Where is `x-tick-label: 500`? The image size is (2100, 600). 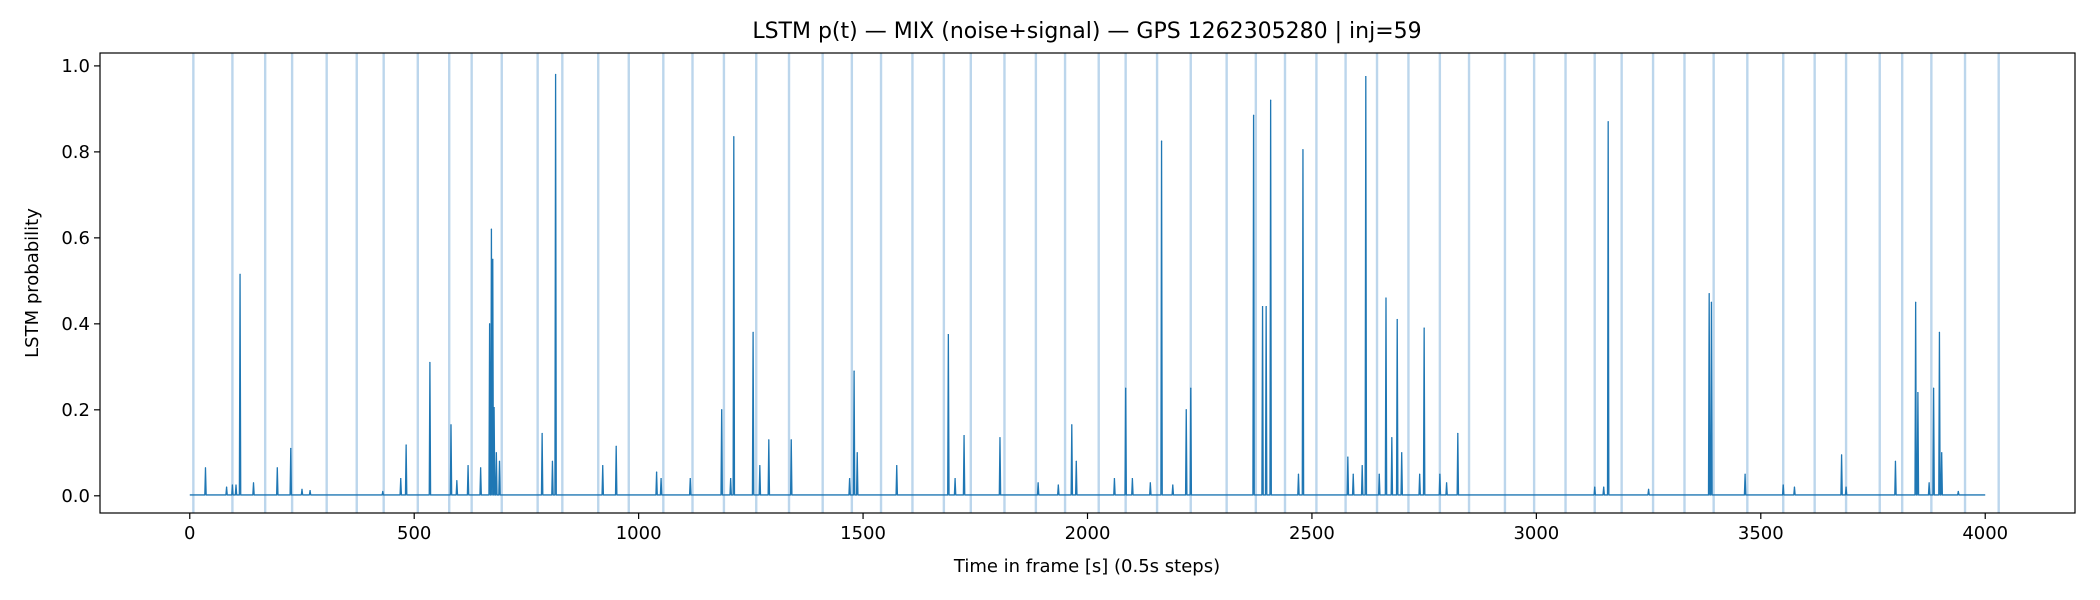 x-tick-label: 500 is located at coordinates (414, 533).